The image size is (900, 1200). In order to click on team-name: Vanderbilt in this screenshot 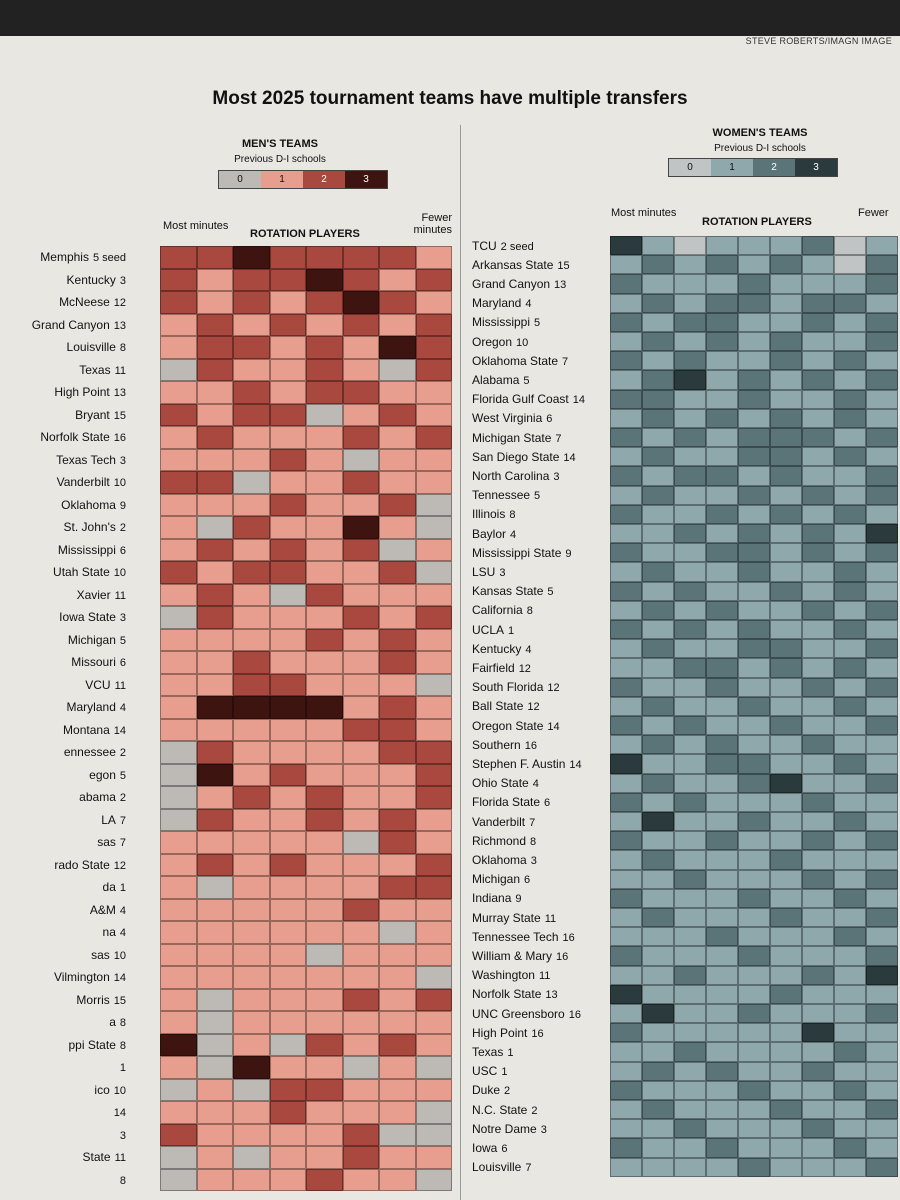, I will do `click(83, 482)`.